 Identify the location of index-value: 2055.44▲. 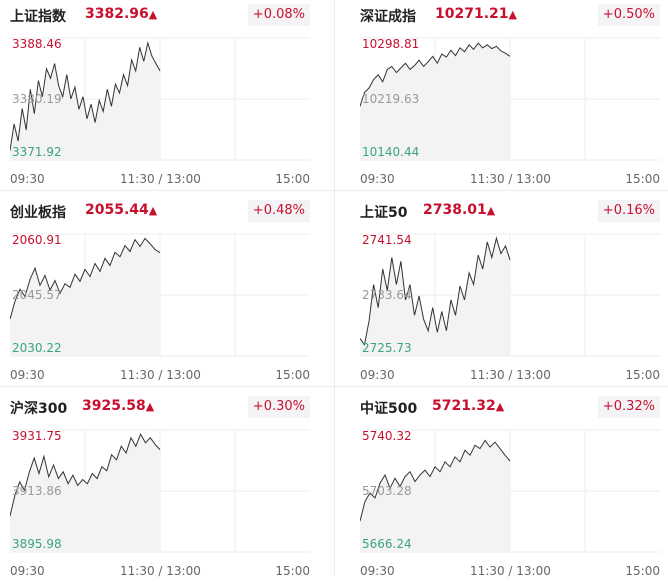
(121, 210).